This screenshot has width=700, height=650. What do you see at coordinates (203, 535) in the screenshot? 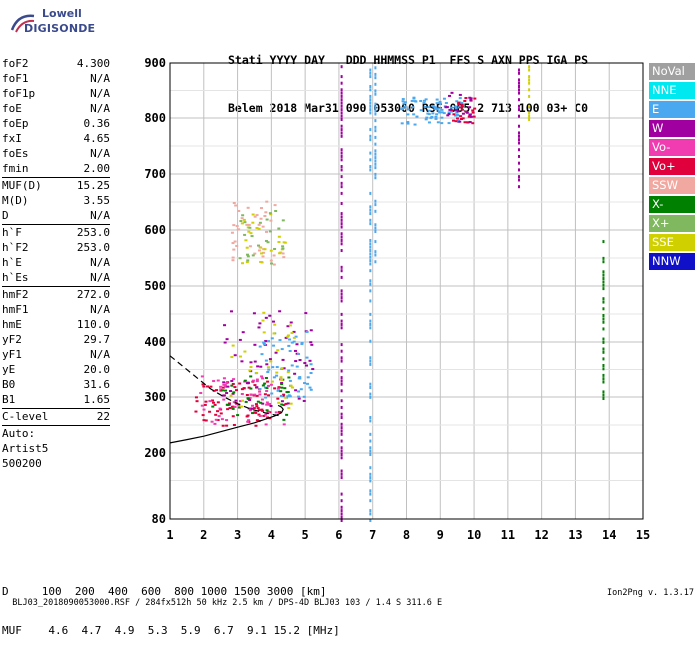
I see `x-tick-label: 2` at bounding box center [203, 535].